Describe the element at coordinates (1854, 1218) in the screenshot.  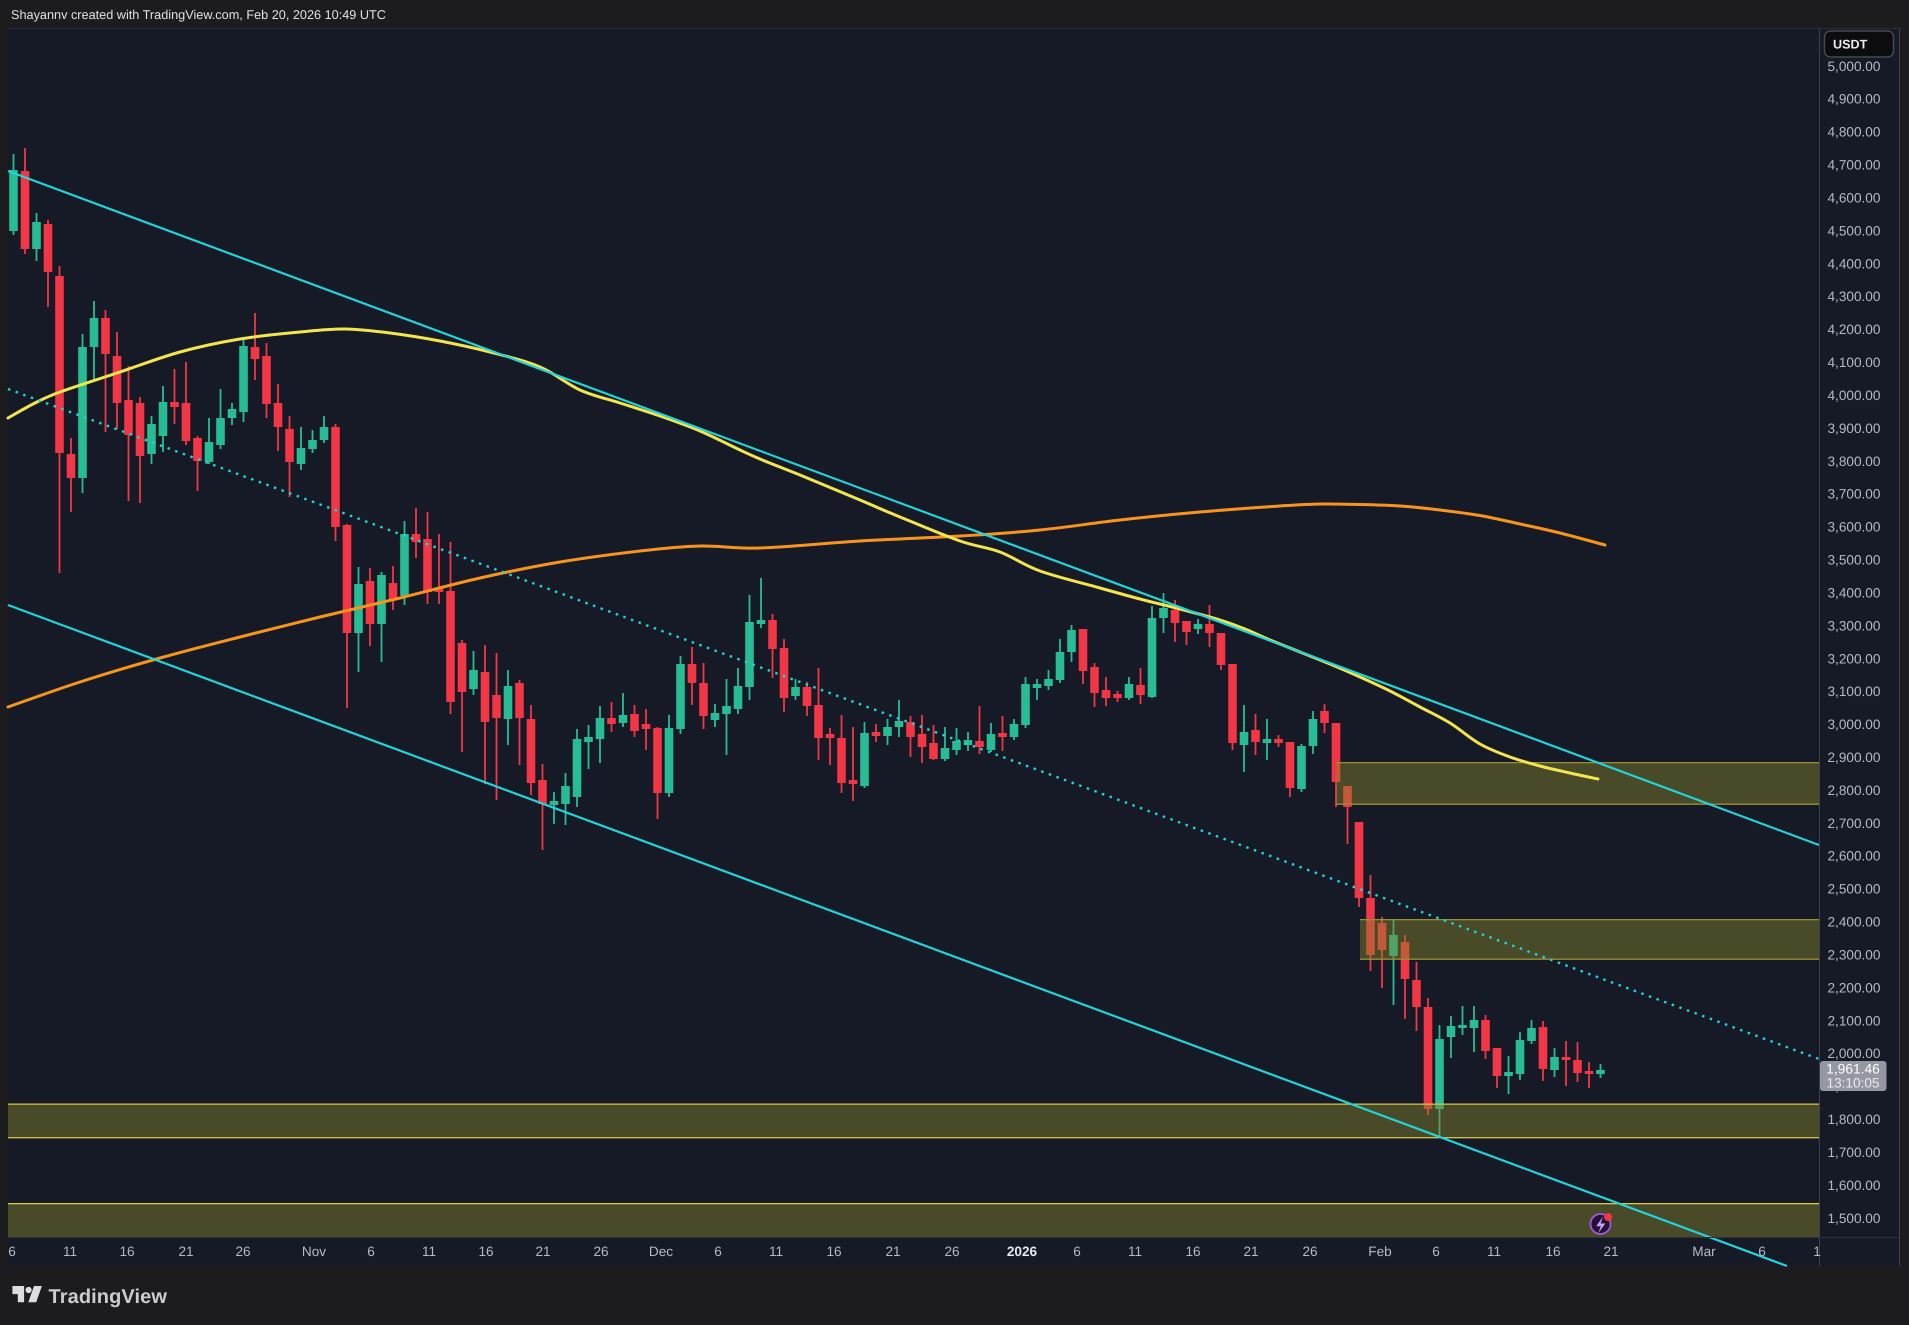
I see `svg-text: 1,500.00` at that location.